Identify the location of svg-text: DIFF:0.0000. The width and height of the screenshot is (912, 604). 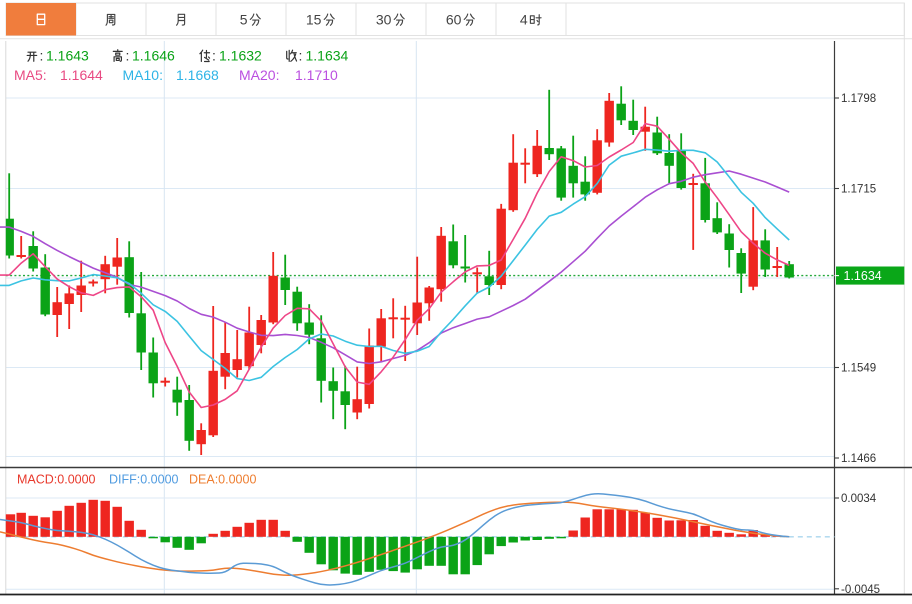
(144, 480).